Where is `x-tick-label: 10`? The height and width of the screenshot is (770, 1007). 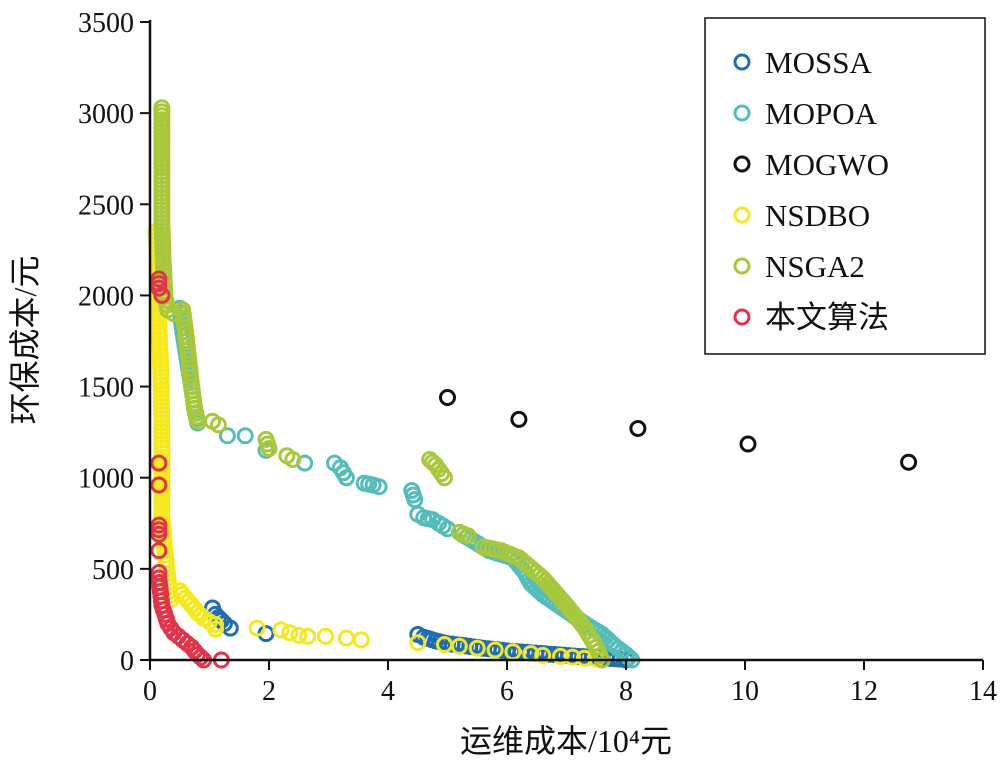 x-tick-label: 10 is located at coordinates (745, 691).